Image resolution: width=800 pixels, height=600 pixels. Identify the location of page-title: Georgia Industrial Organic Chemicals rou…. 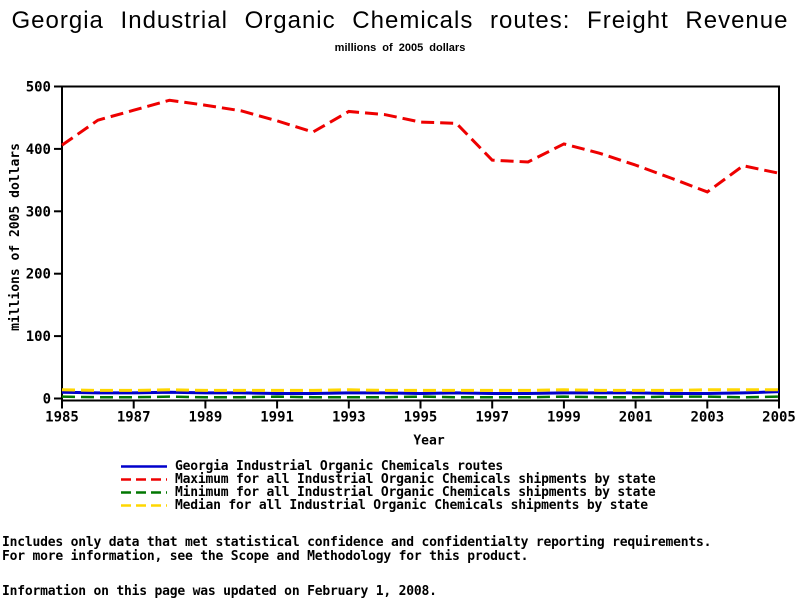
(400, 20).